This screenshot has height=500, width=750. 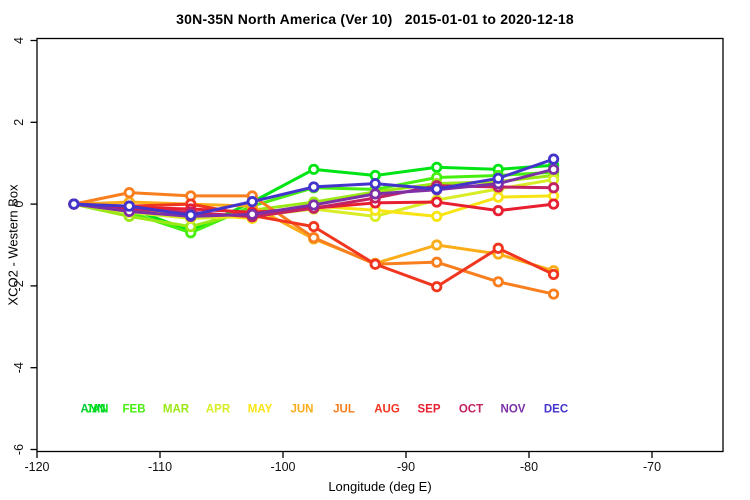 What do you see at coordinates (301, 410) in the screenshot?
I see `legend-item-JUN: JUN` at bounding box center [301, 410].